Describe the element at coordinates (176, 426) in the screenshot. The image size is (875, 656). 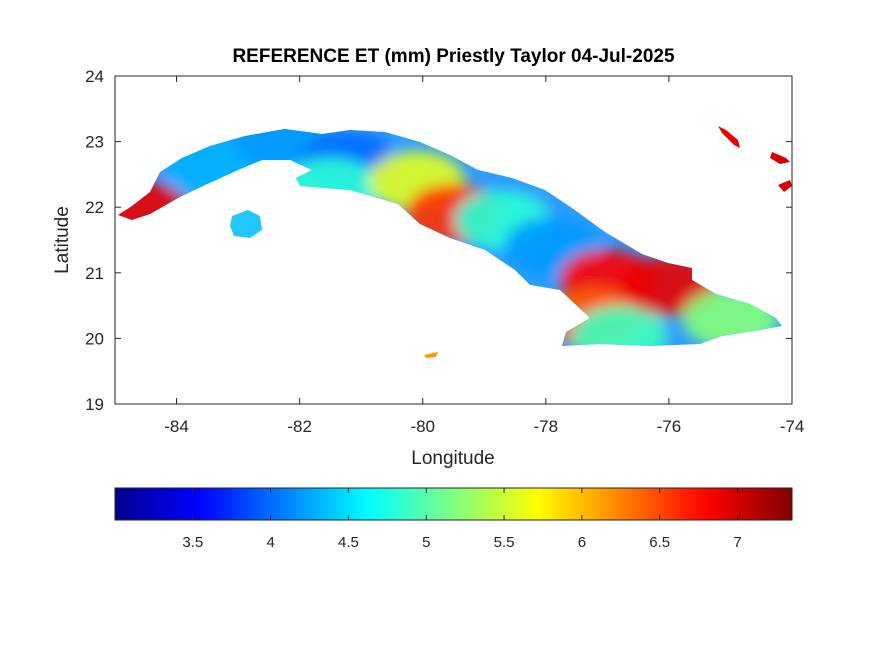
I see `x-tick-label: -84` at that location.